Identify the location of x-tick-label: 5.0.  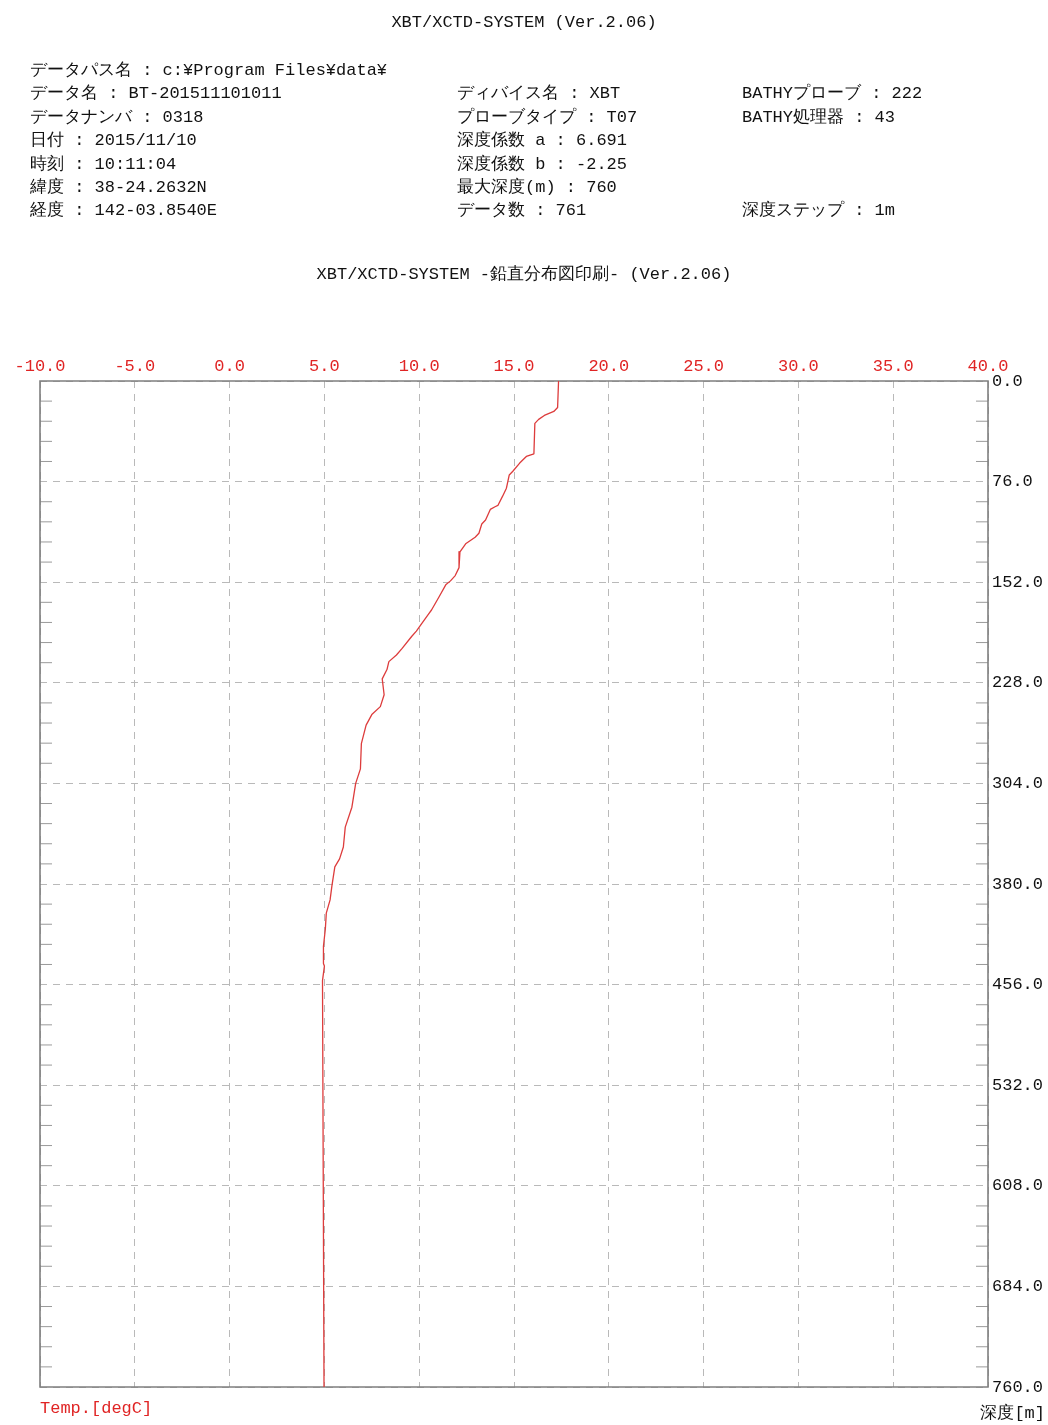
(324, 367).